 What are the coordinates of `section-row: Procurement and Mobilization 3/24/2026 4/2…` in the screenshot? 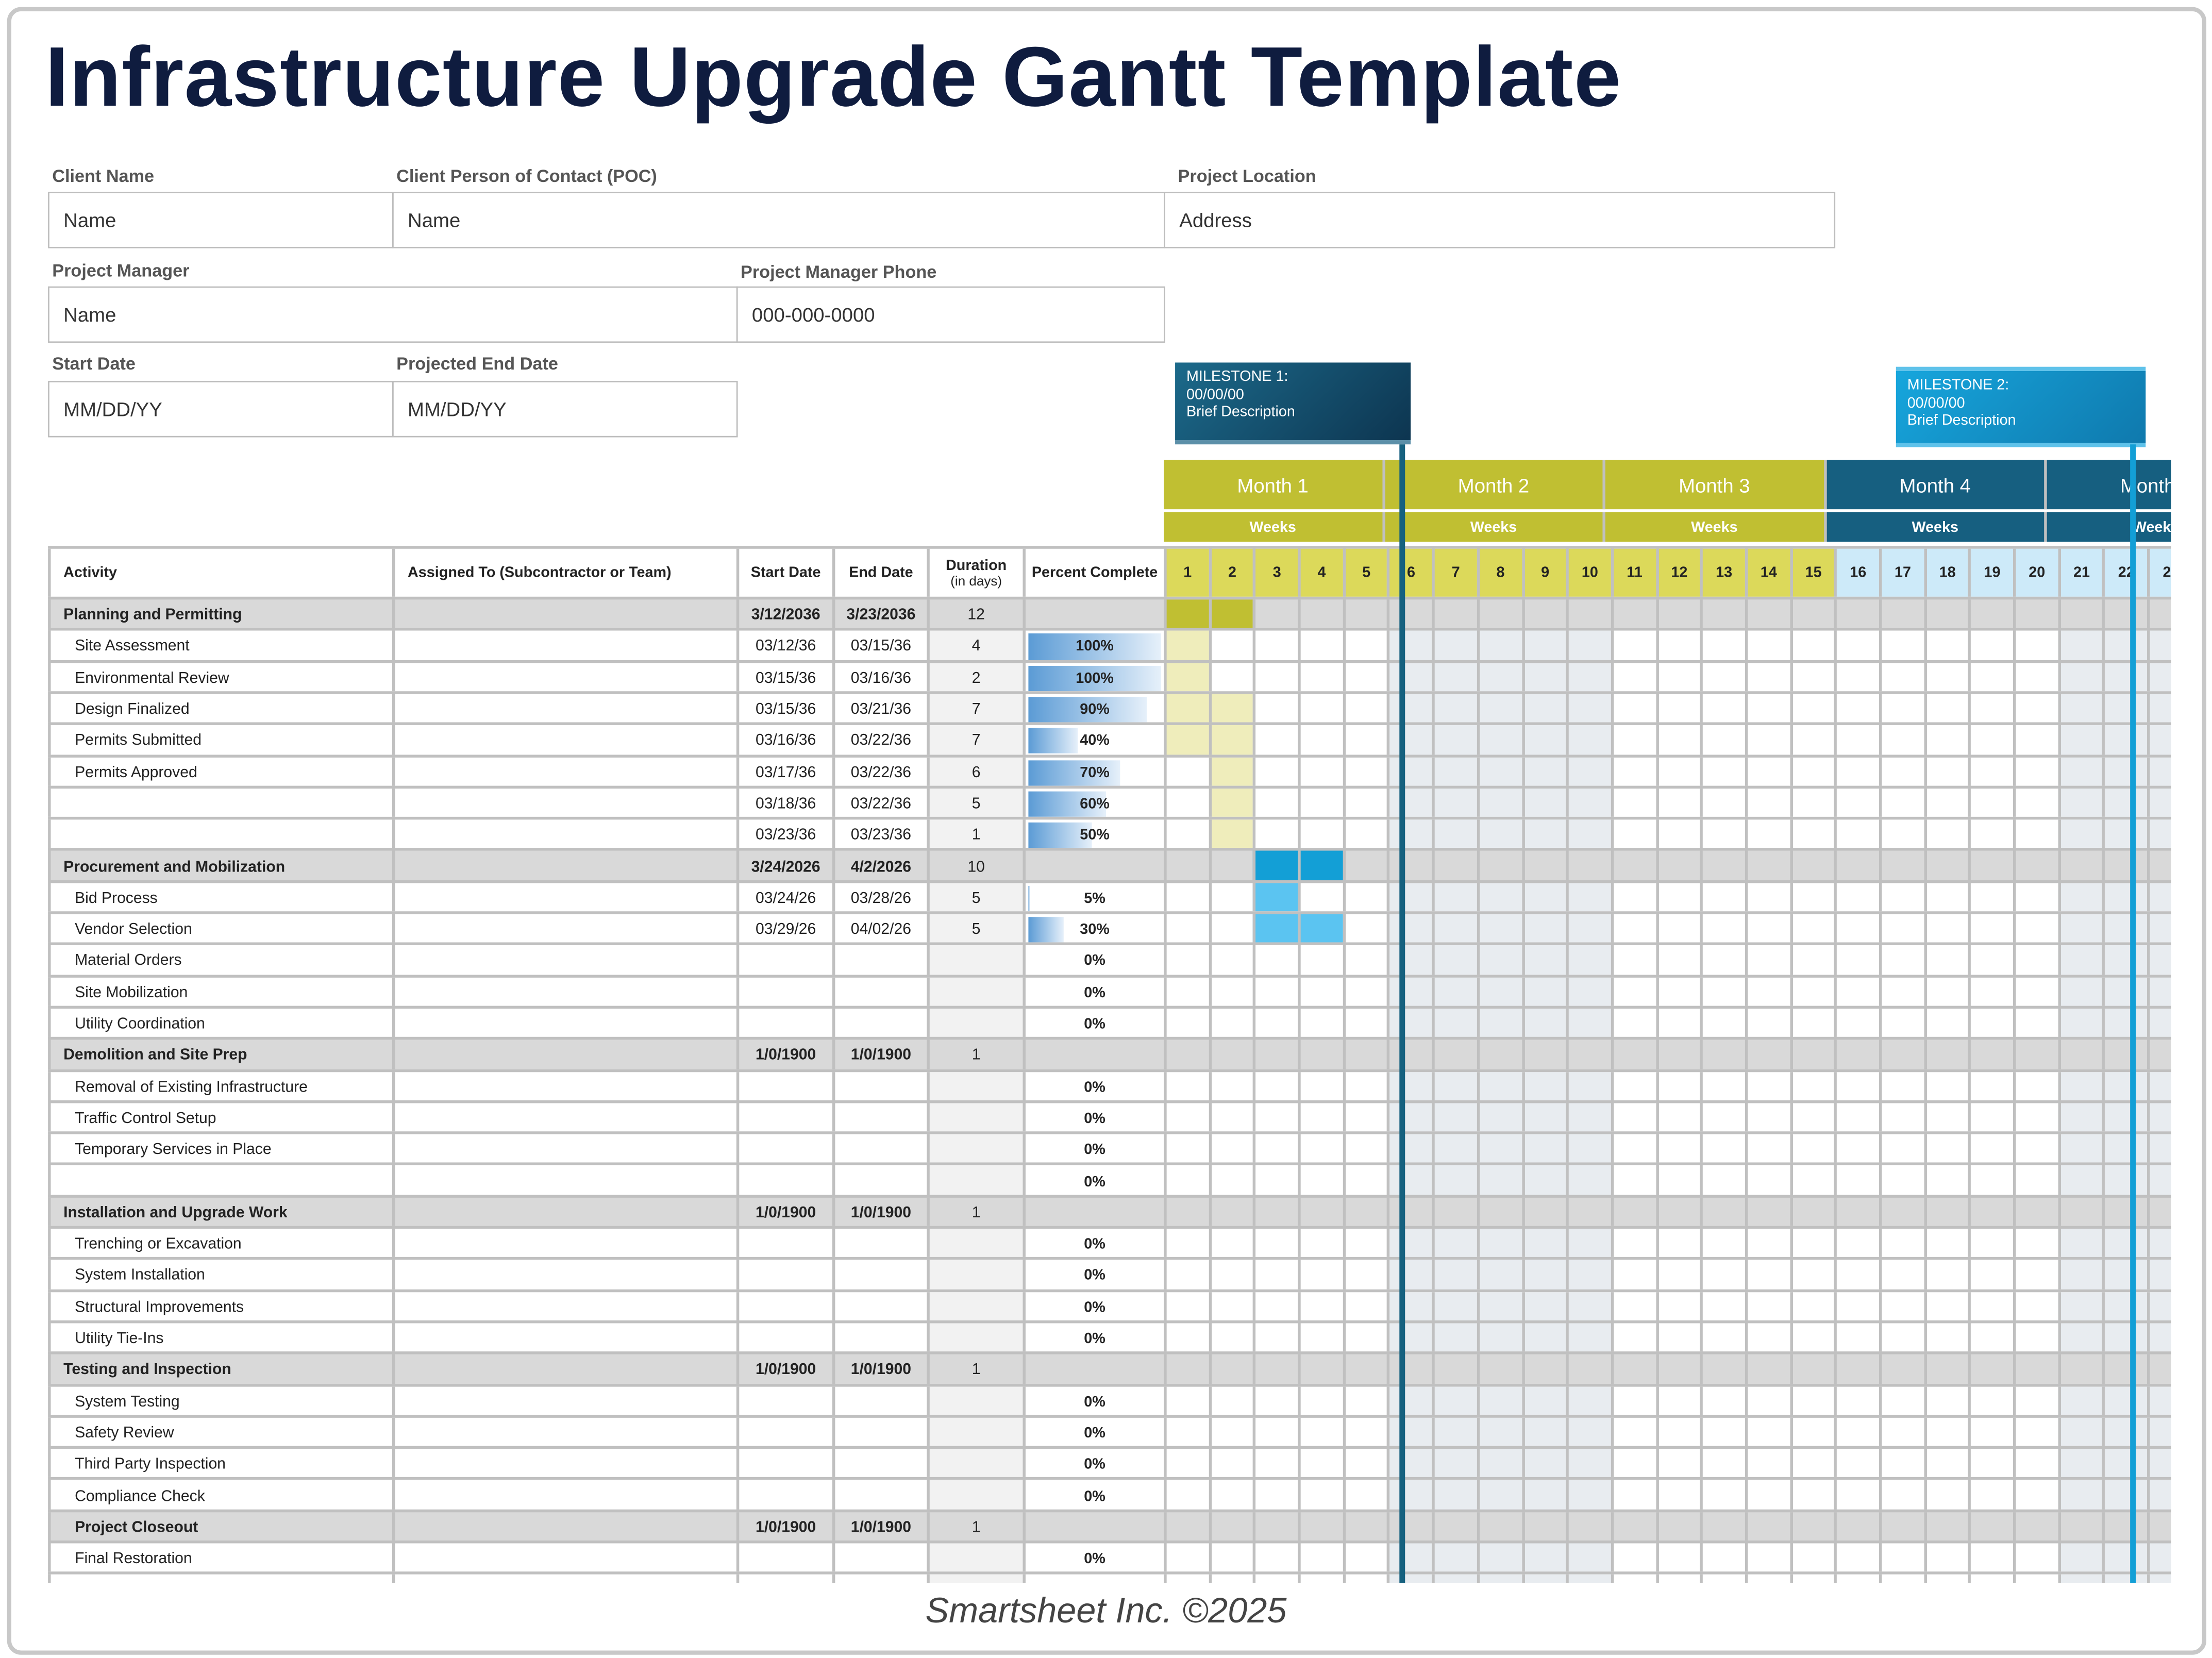 It's located at (1109, 866).